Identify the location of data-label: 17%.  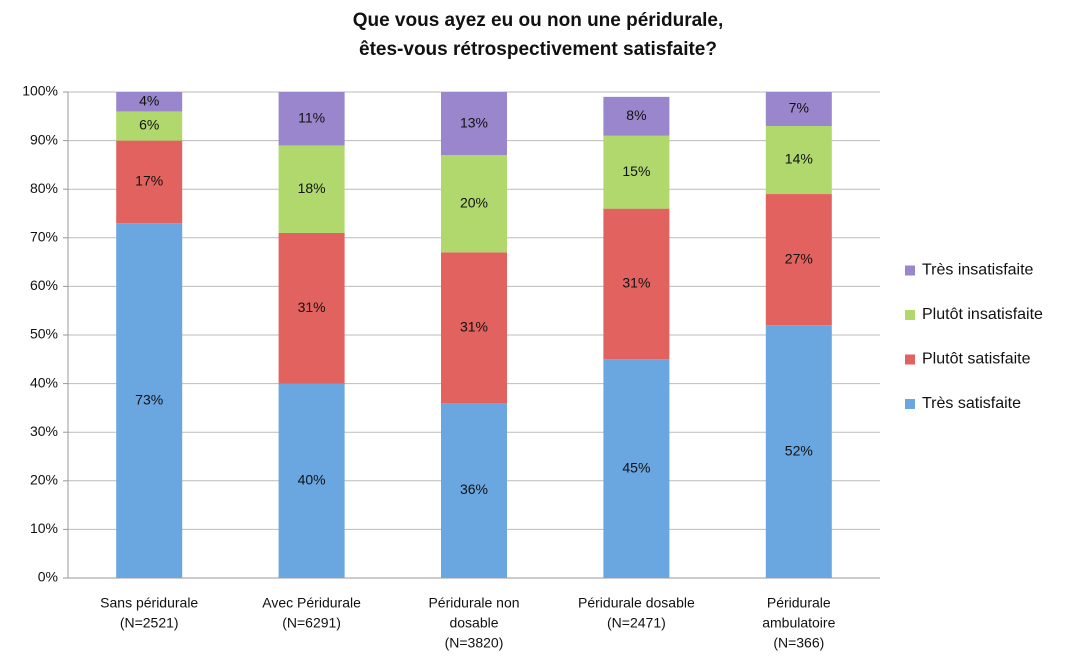
(149, 181).